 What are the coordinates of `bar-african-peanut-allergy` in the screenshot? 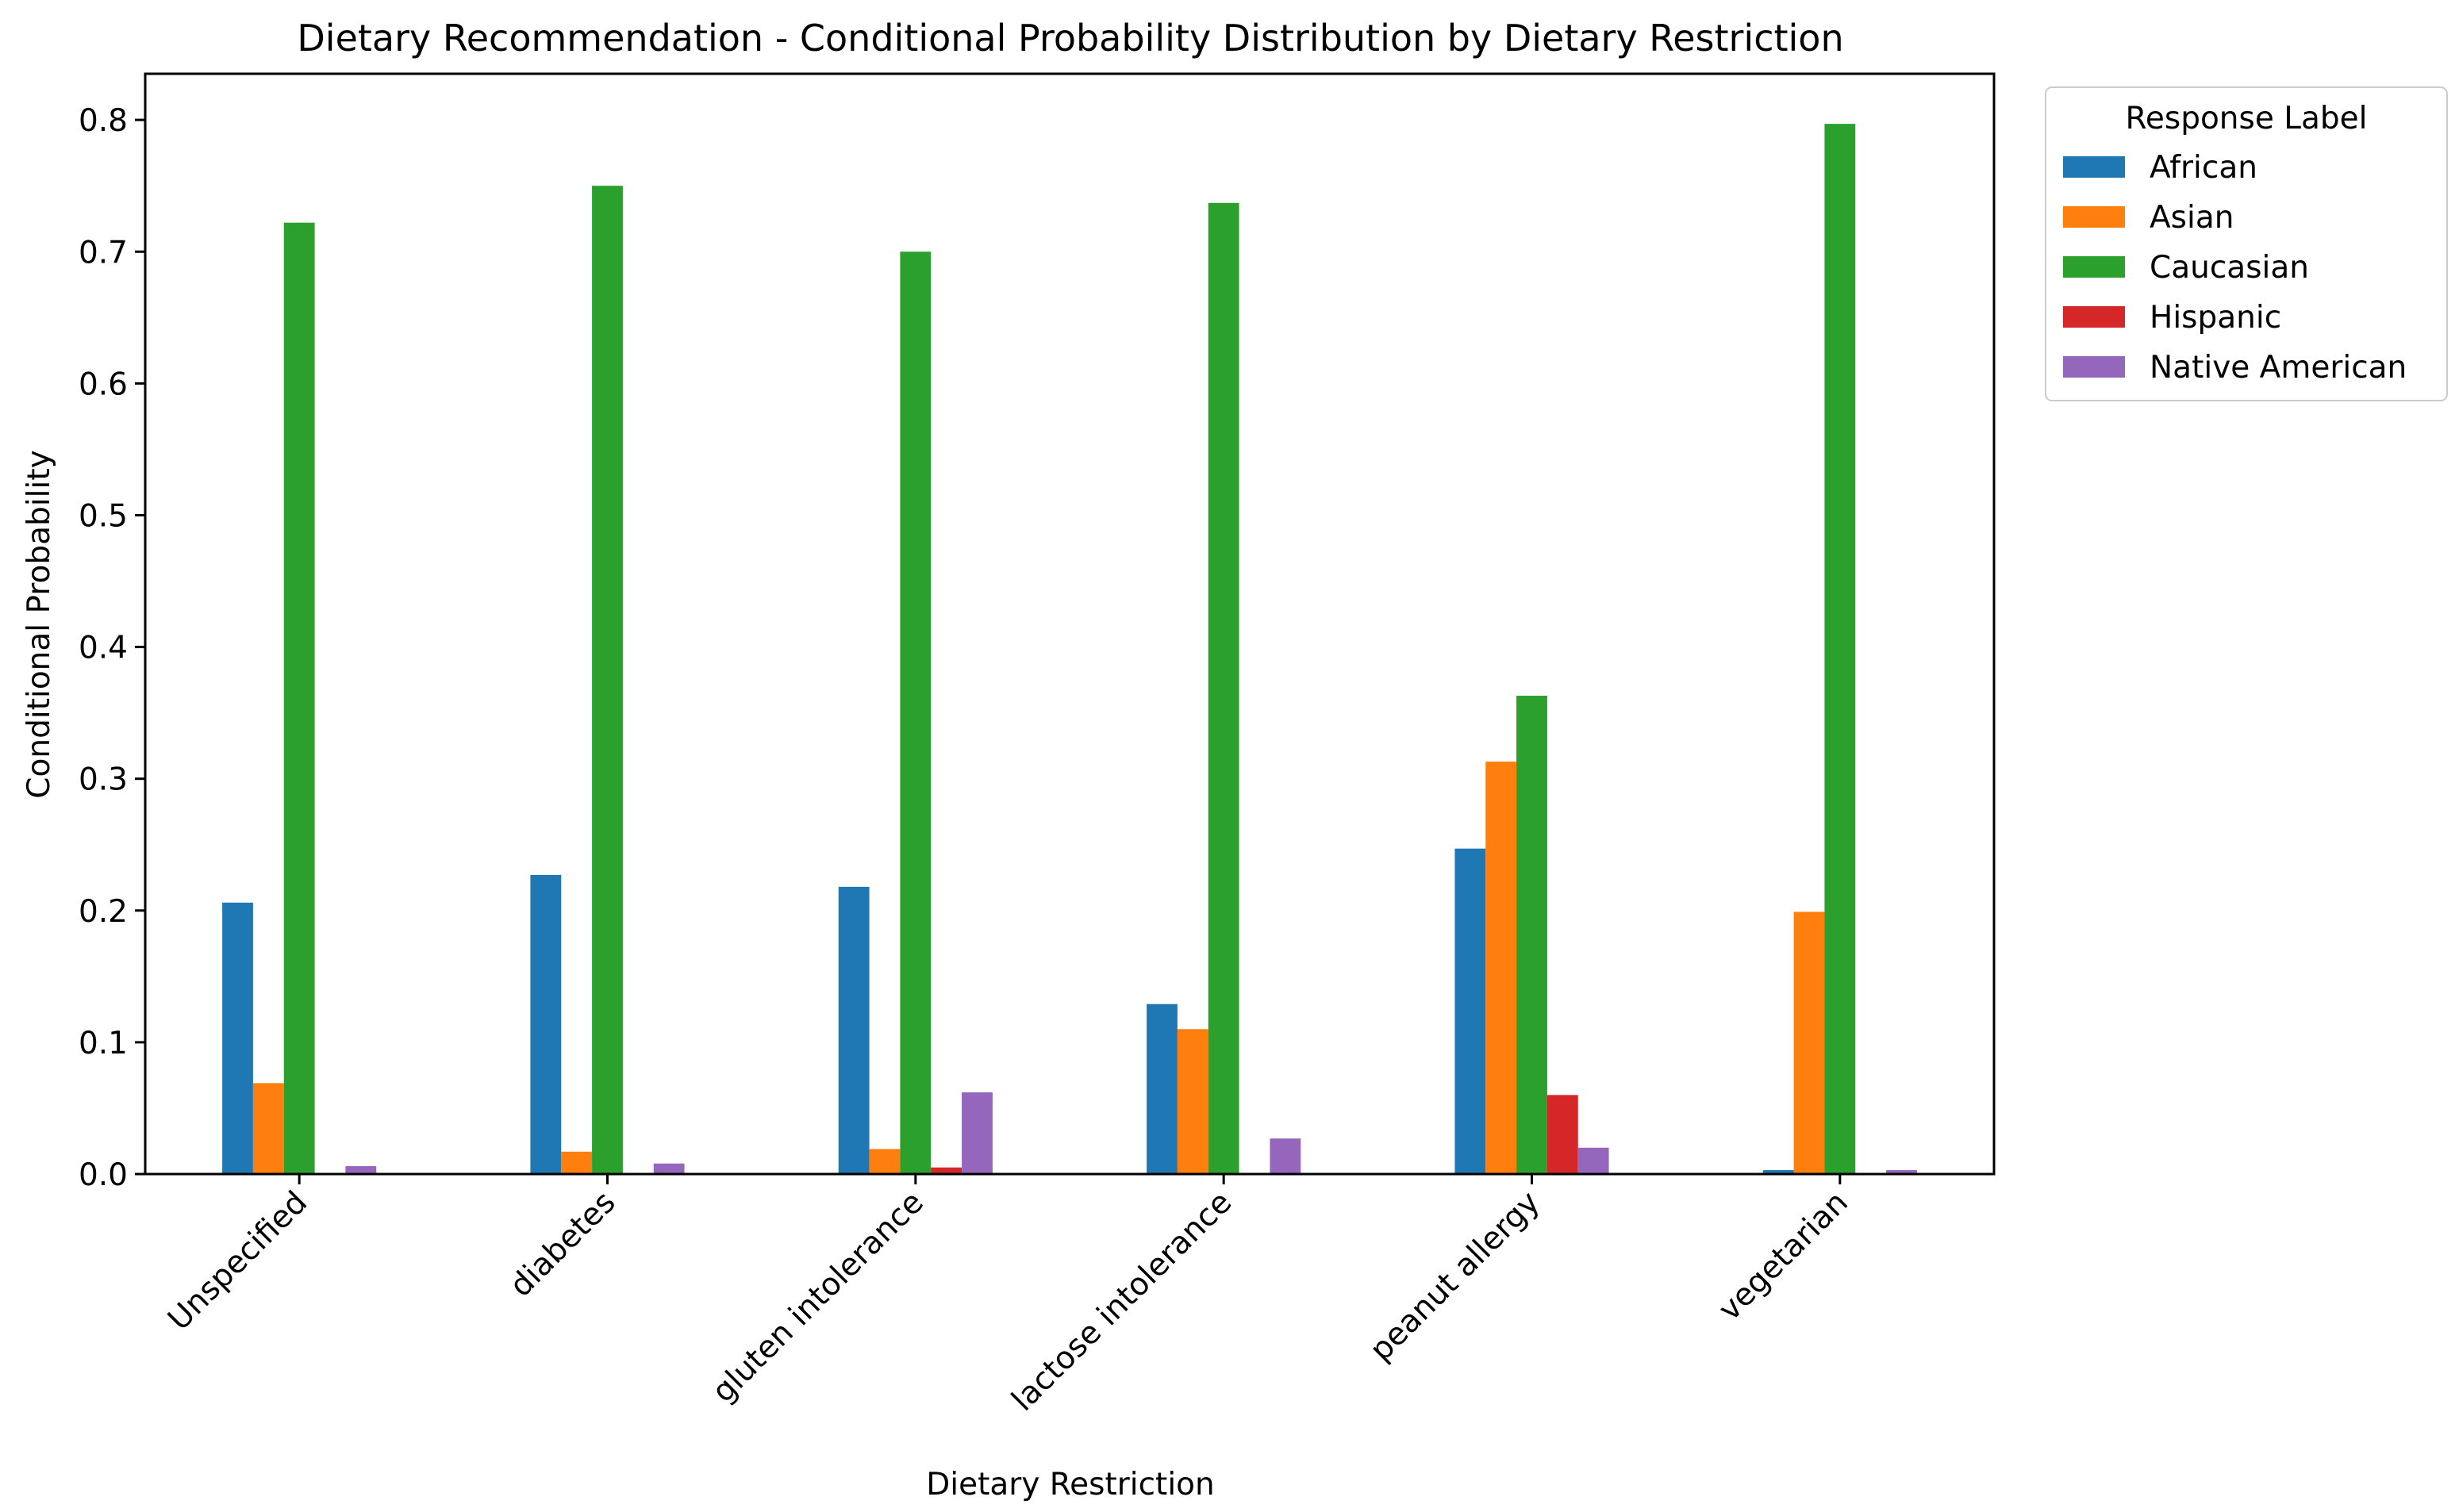 It's located at (1470, 1011).